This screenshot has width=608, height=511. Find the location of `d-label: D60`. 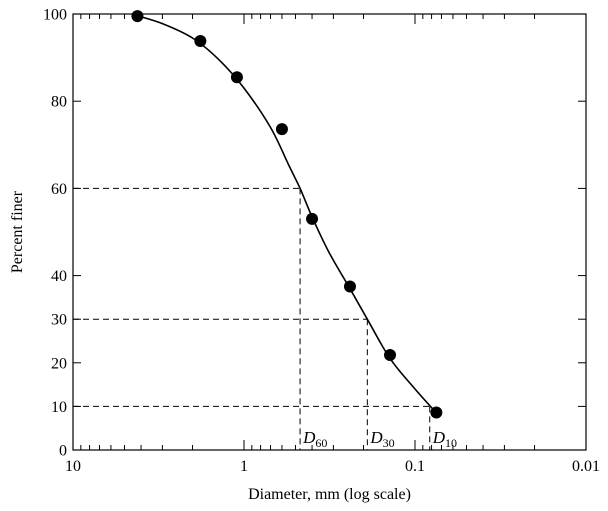

d-label: D60 is located at coordinates (314, 439).